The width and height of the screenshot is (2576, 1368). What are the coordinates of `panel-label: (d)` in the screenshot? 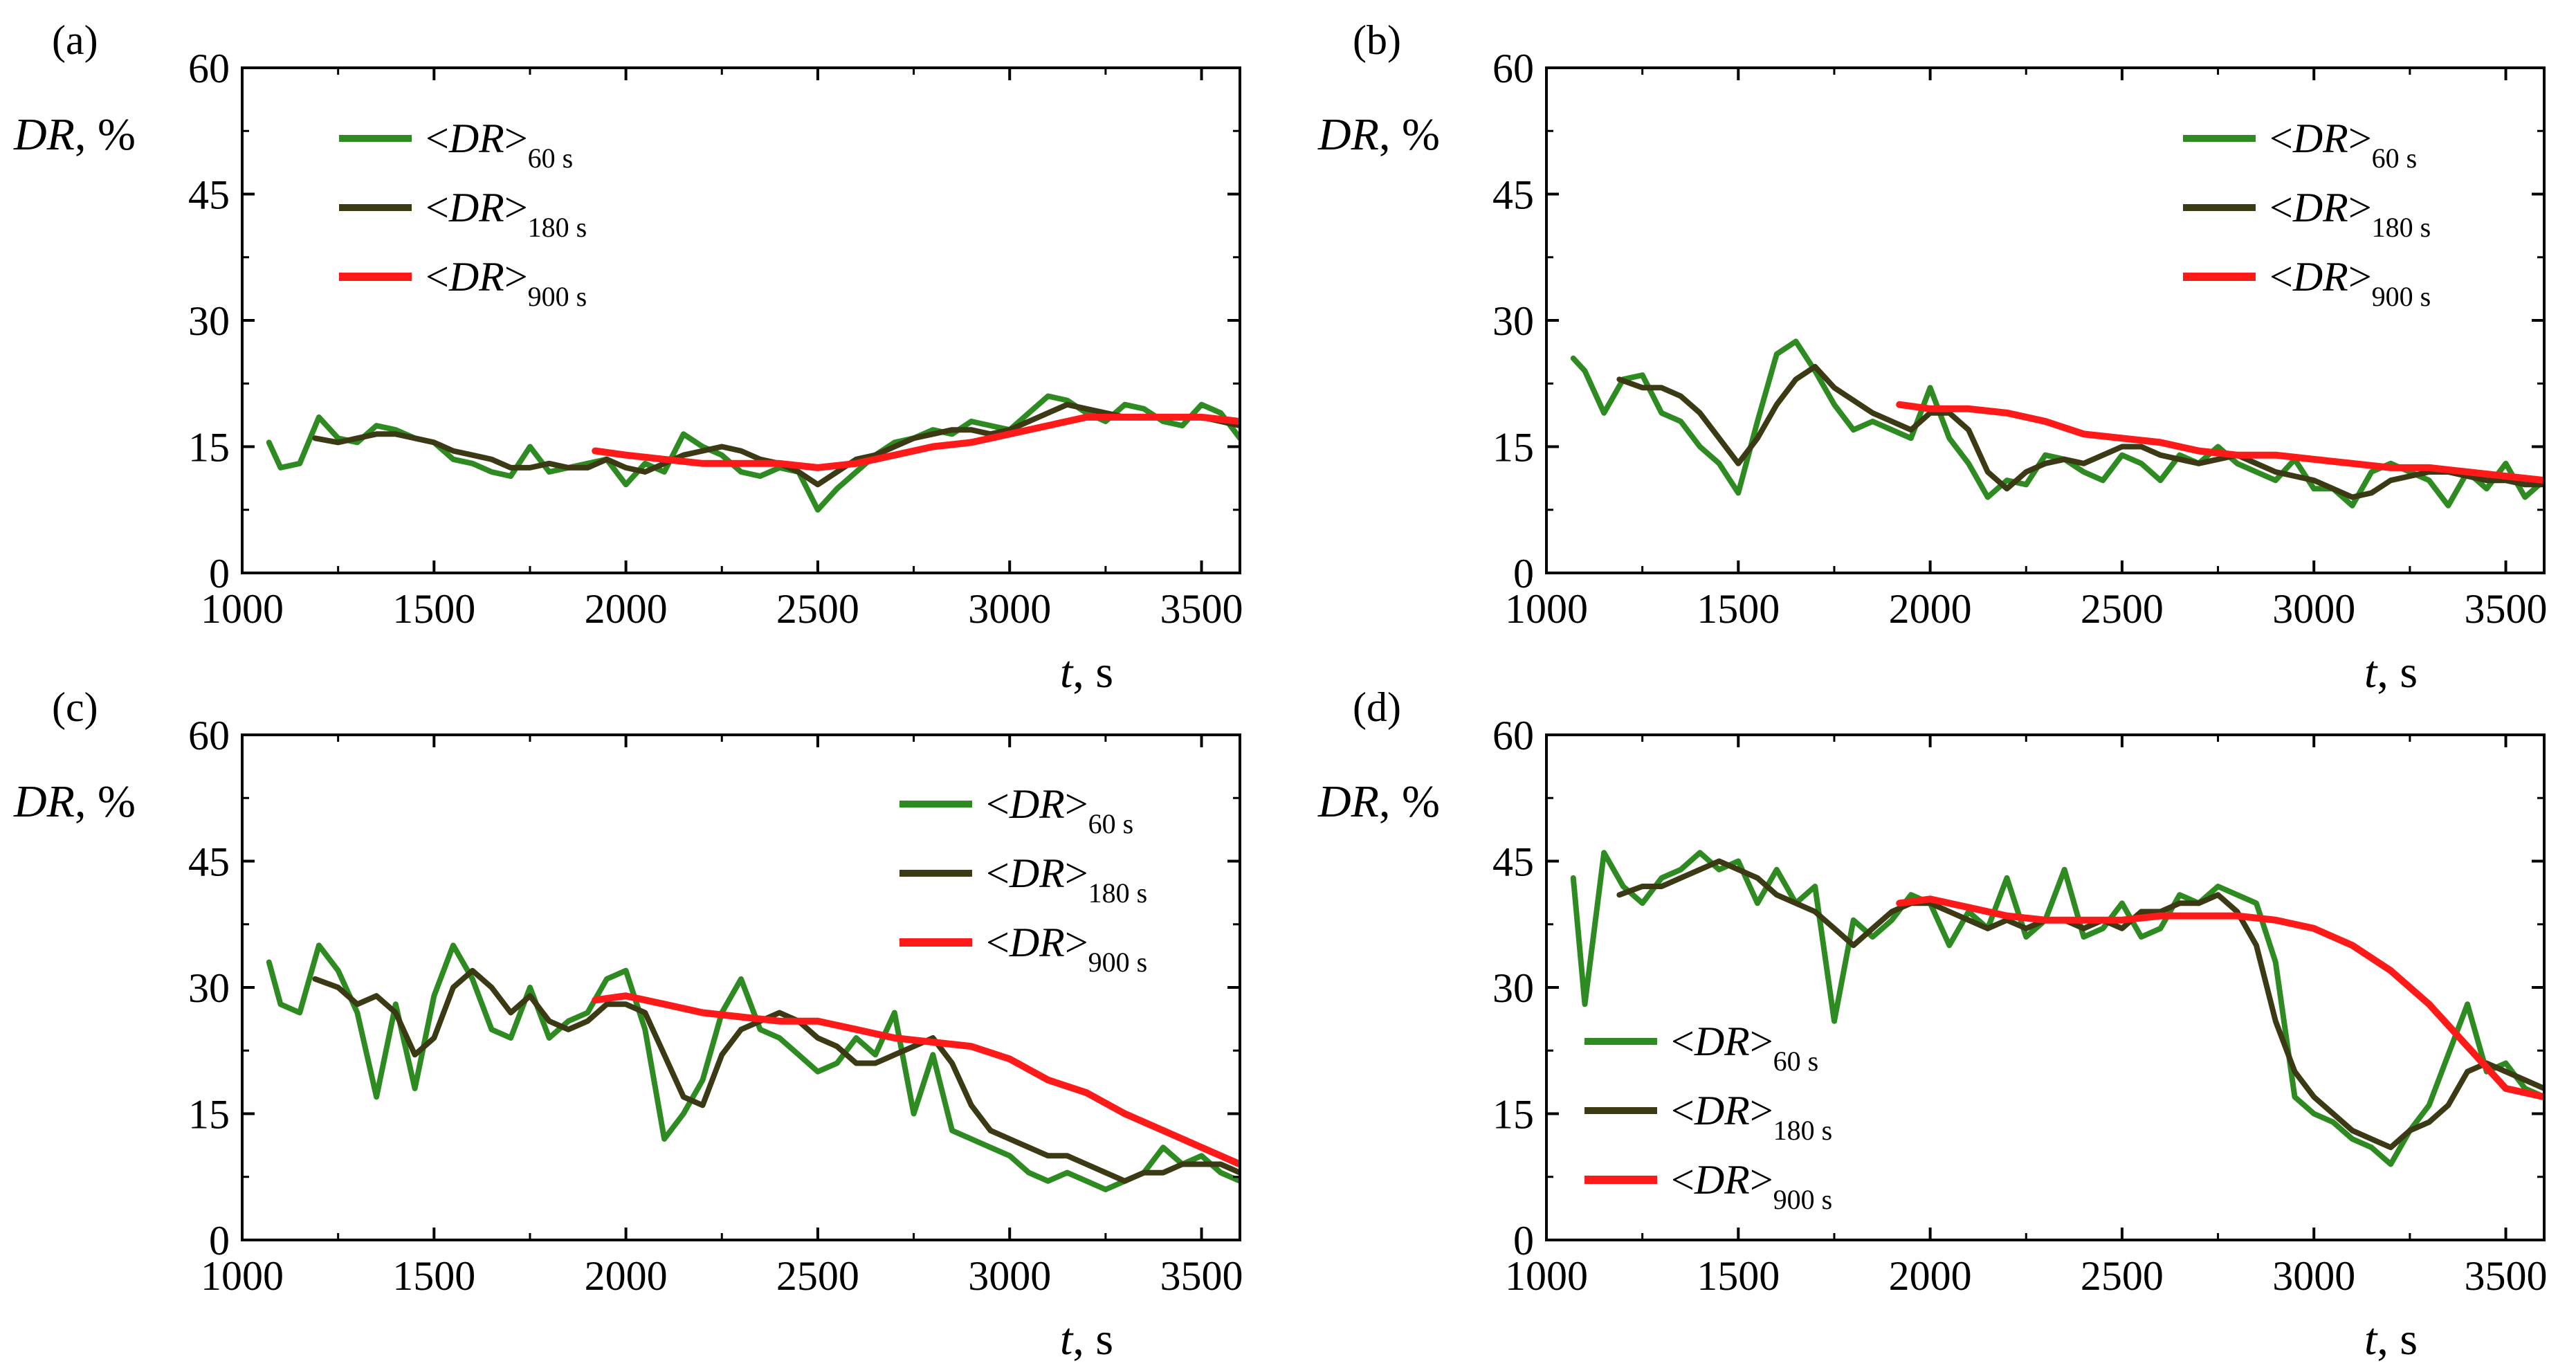 It's located at (1377, 707).